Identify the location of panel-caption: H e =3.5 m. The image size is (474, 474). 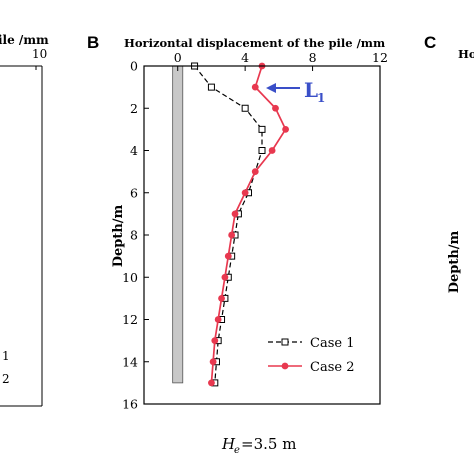
(258, 445).